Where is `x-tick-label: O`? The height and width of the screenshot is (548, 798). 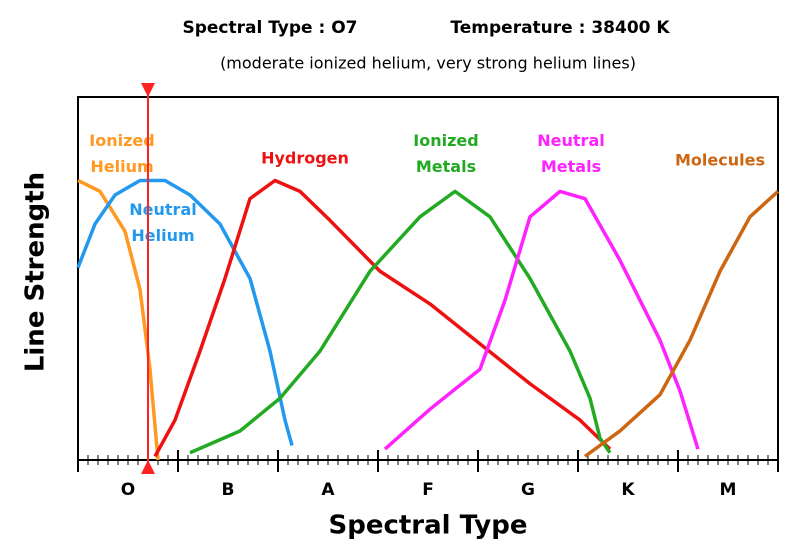
x-tick-label: O is located at coordinates (128, 490).